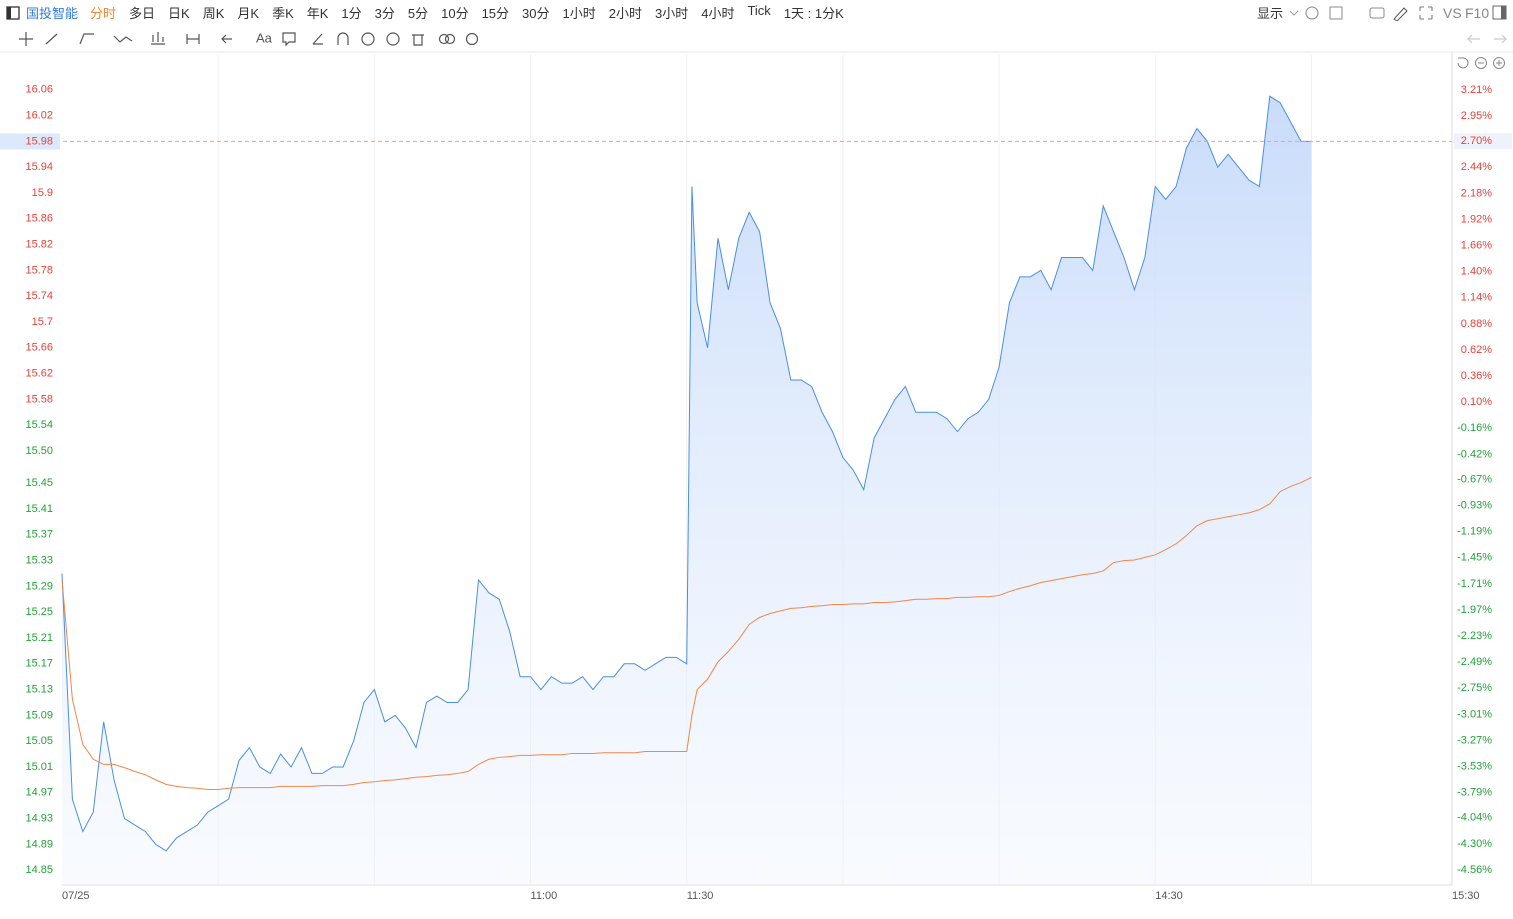 This screenshot has width=1513, height=919. What do you see at coordinates (103, 13) in the screenshot?
I see `period-button: 分时` at bounding box center [103, 13].